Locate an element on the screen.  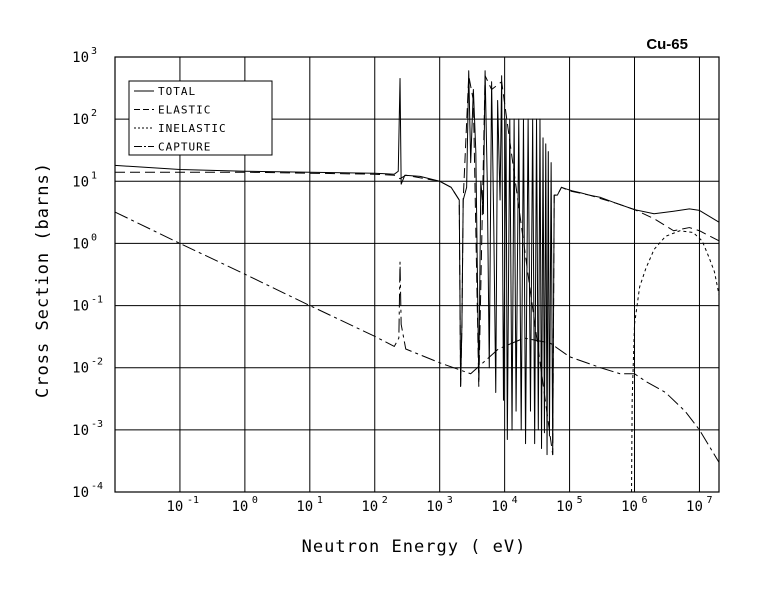
y-tick-exponent: 2 is located at coordinates (94, 113).